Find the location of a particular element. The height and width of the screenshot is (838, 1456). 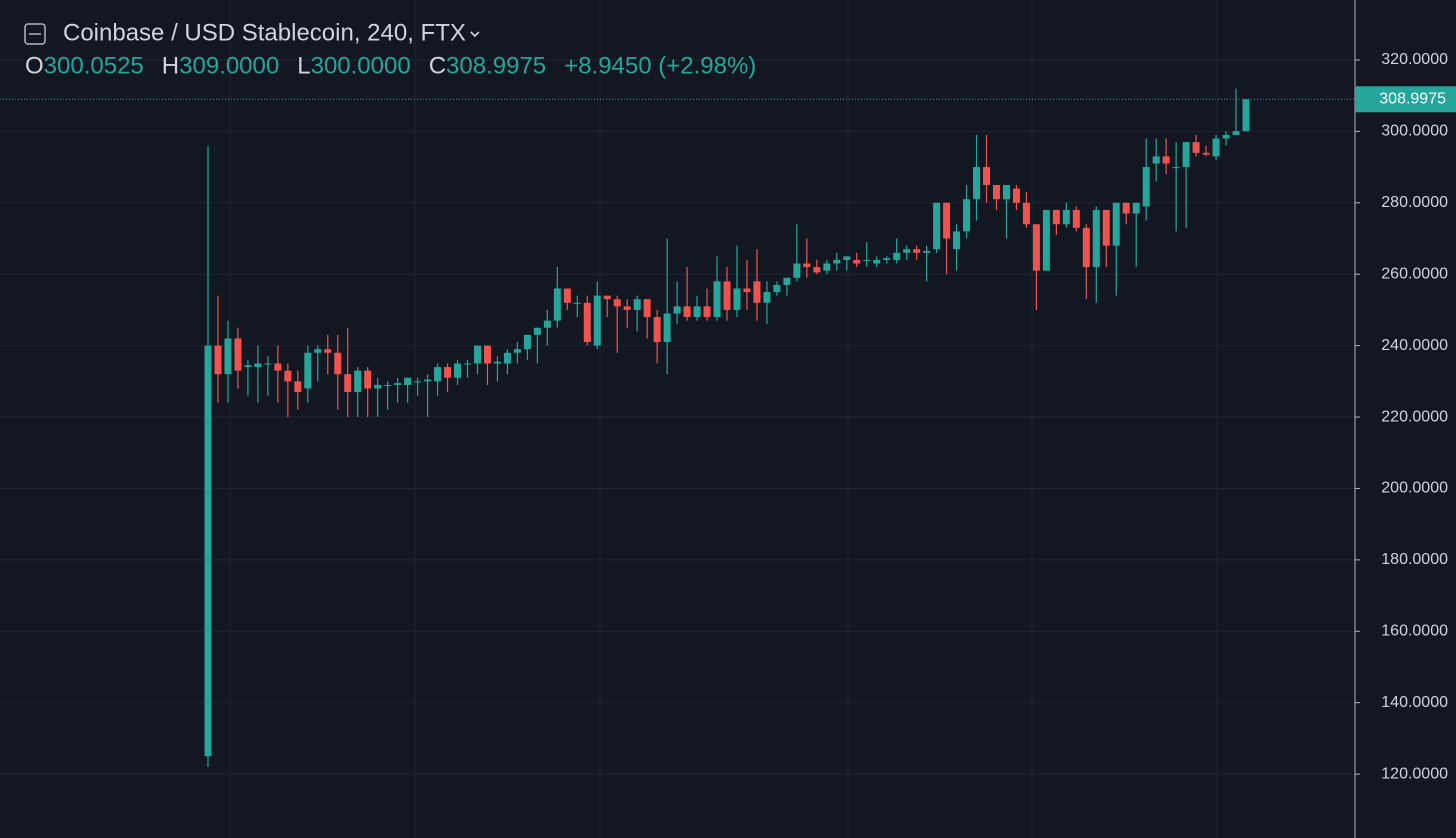

legend-key: L is located at coordinates (303, 65).